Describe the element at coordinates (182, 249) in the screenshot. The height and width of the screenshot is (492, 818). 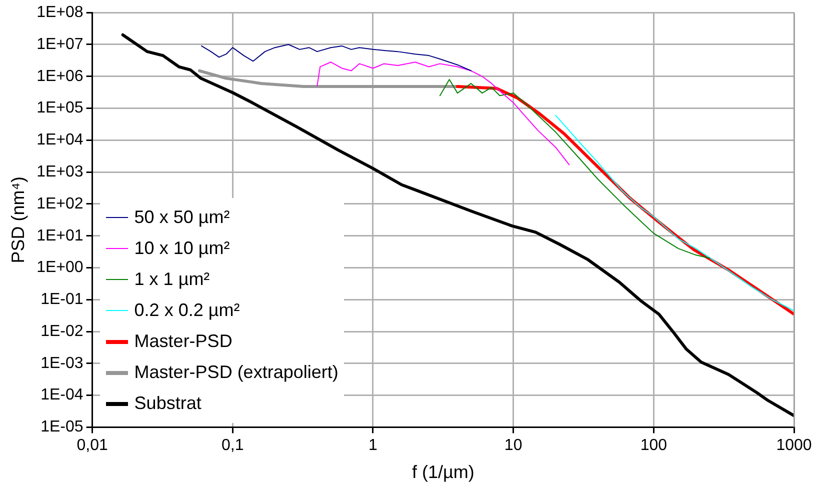
I see `legend-label: 10 x 10 µm²` at that location.